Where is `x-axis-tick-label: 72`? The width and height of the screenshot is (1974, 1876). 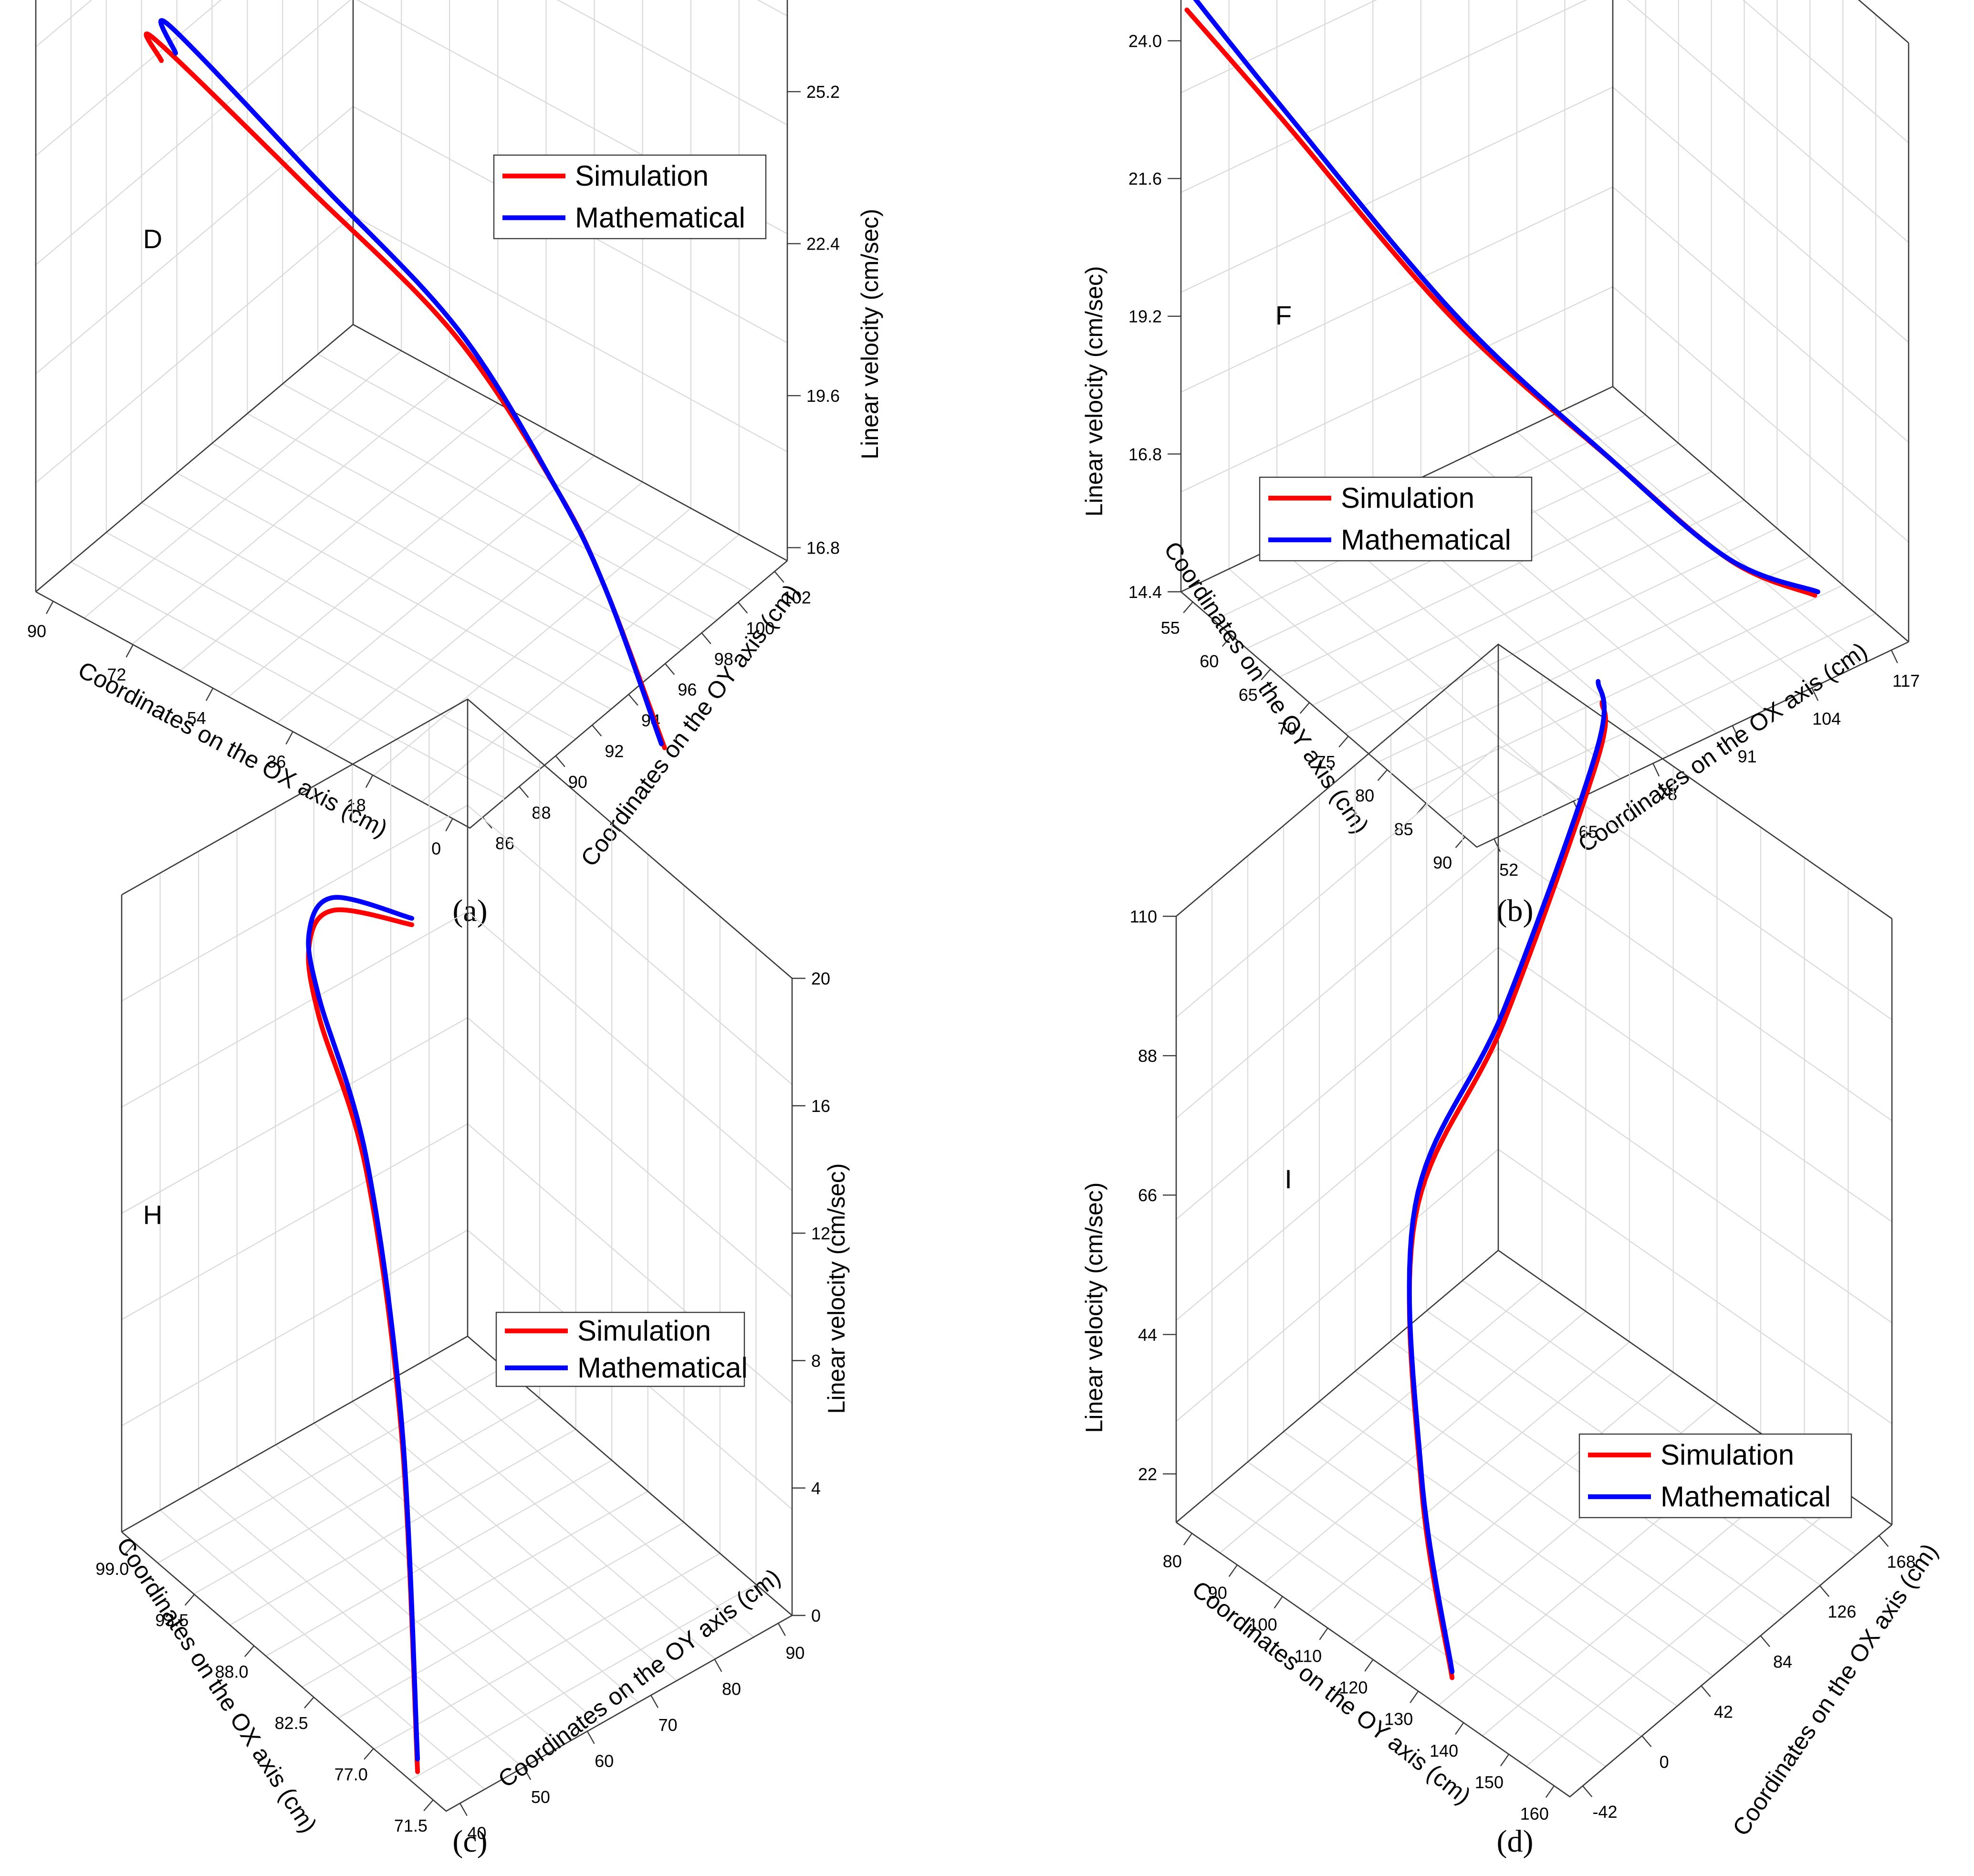 x-axis-tick-label: 72 is located at coordinates (116, 674).